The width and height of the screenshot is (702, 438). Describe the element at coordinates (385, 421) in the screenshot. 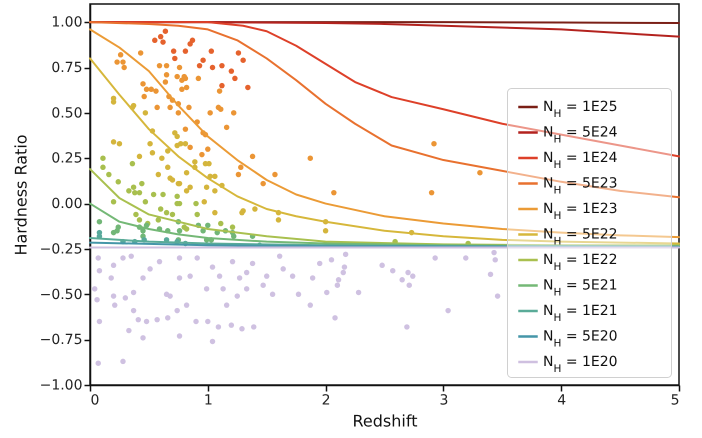

I see `x-axis-title: Redshift` at that location.